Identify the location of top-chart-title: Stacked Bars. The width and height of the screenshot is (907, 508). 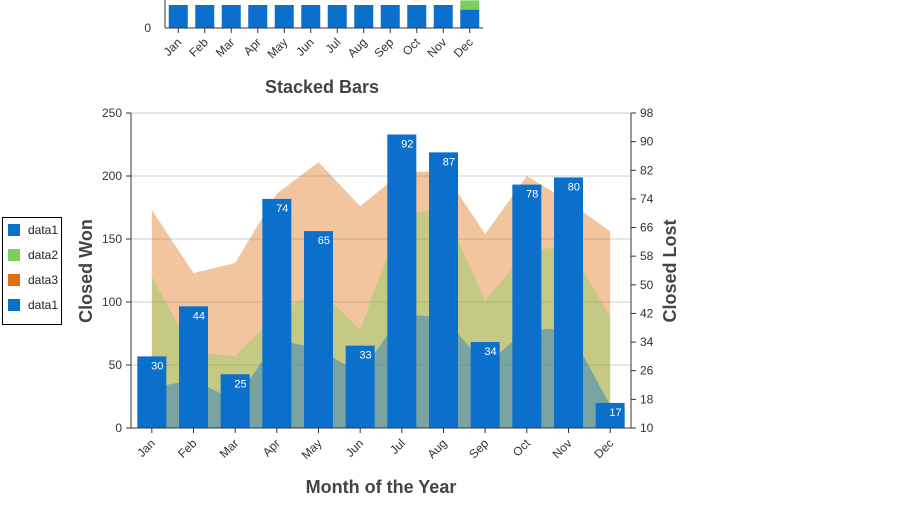
(322, 87).